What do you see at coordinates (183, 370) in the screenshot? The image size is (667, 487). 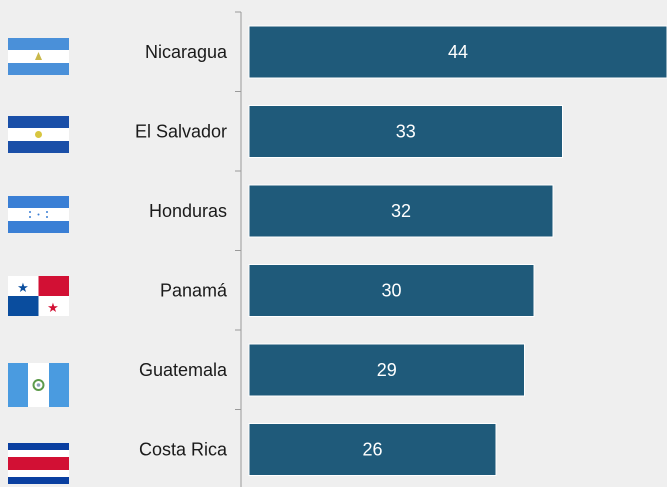 I see `category-label: Guatemala` at bounding box center [183, 370].